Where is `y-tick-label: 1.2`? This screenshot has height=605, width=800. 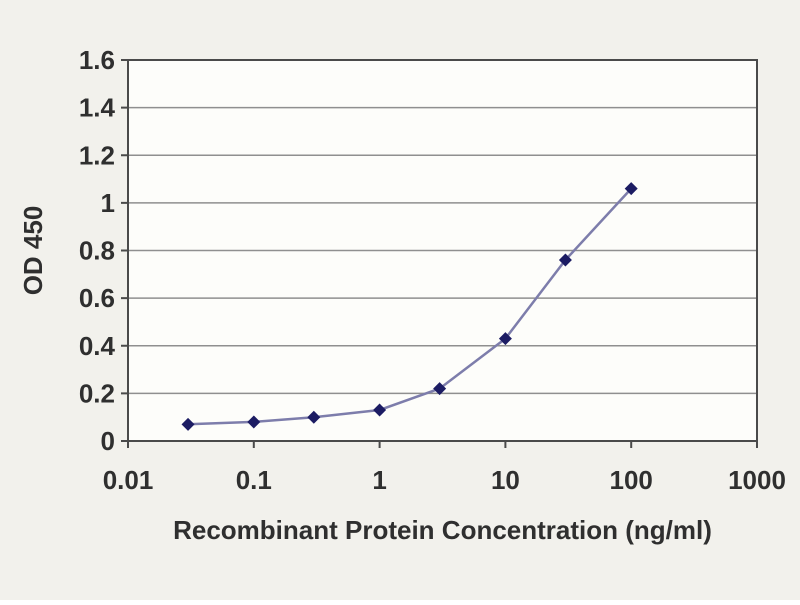 y-tick-label: 1.2 is located at coordinates (97, 155).